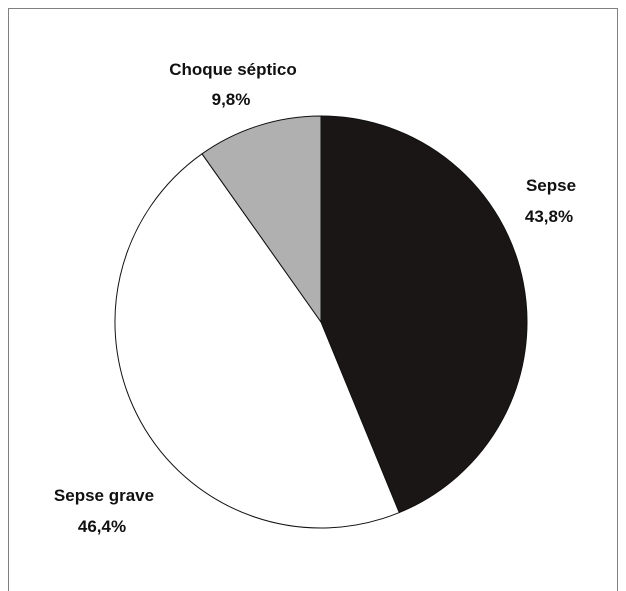 Image resolution: width=626 pixels, height=591 pixels. I want to click on slice-label-sepse: Sepse, so click(551, 185).